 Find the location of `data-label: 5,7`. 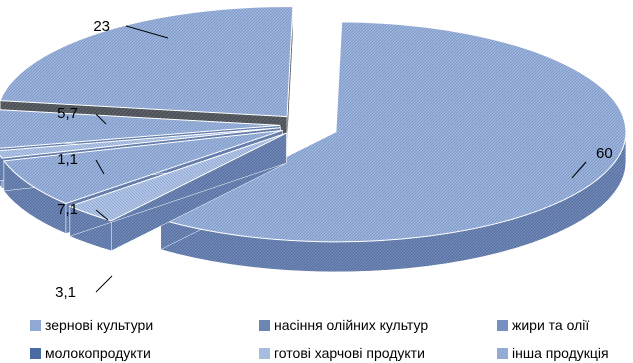

data-label: 5,7 is located at coordinates (67, 113).